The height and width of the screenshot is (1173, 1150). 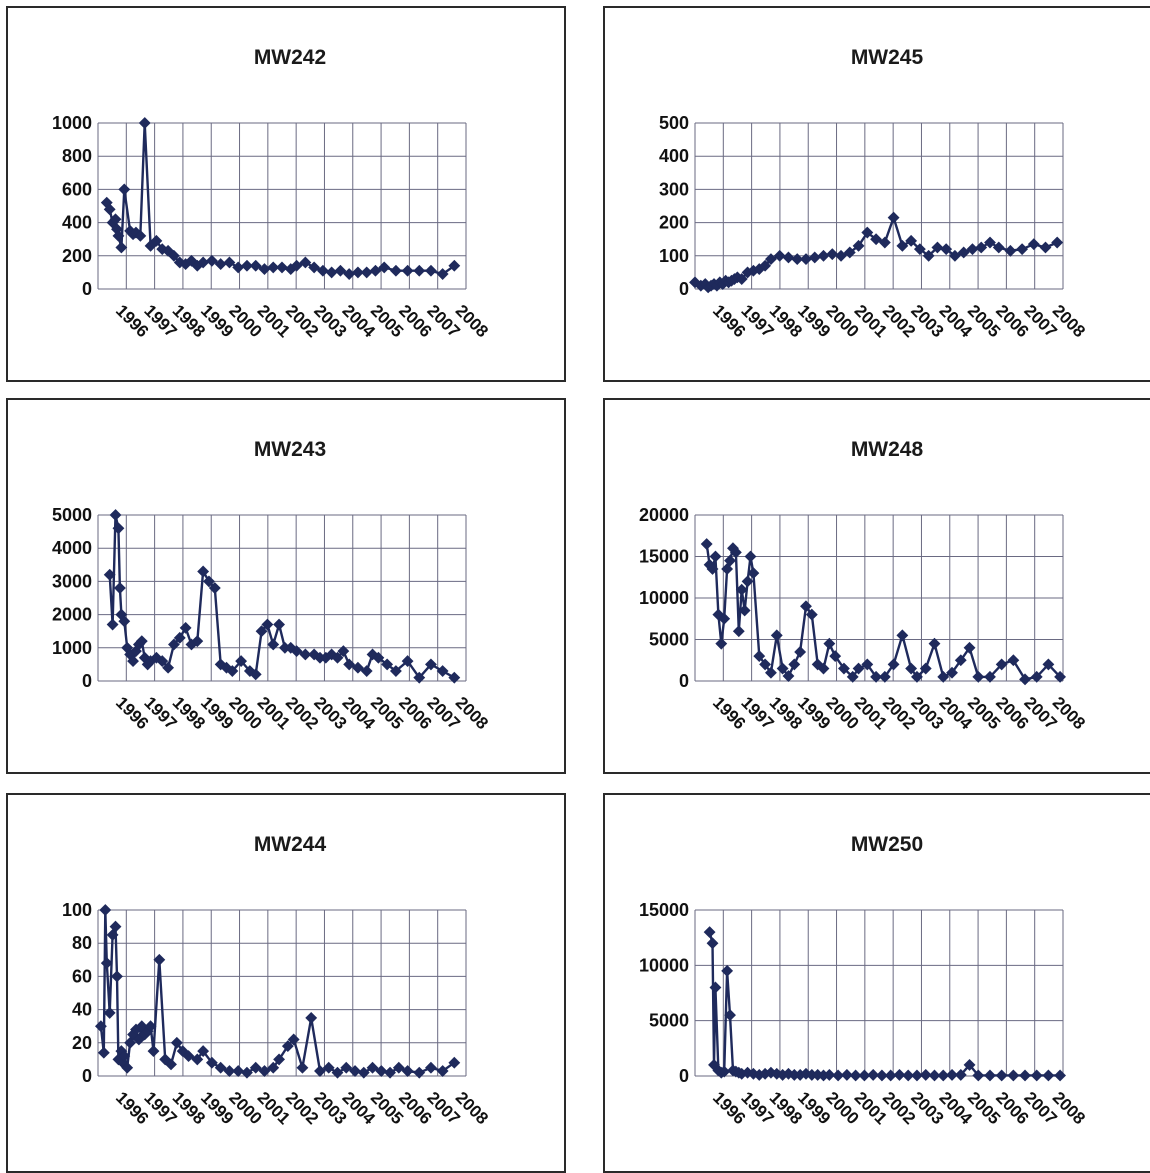 What do you see at coordinates (674, 189) in the screenshot?
I see `y-tick-label: 300` at bounding box center [674, 189].